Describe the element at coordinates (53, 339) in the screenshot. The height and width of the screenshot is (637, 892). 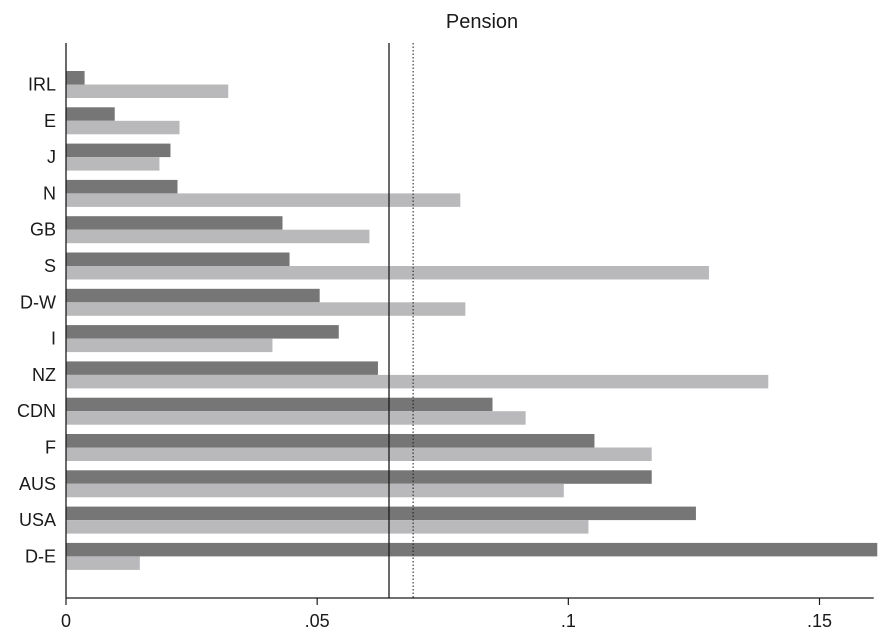
I see `y-tick-label-i: I` at that location.